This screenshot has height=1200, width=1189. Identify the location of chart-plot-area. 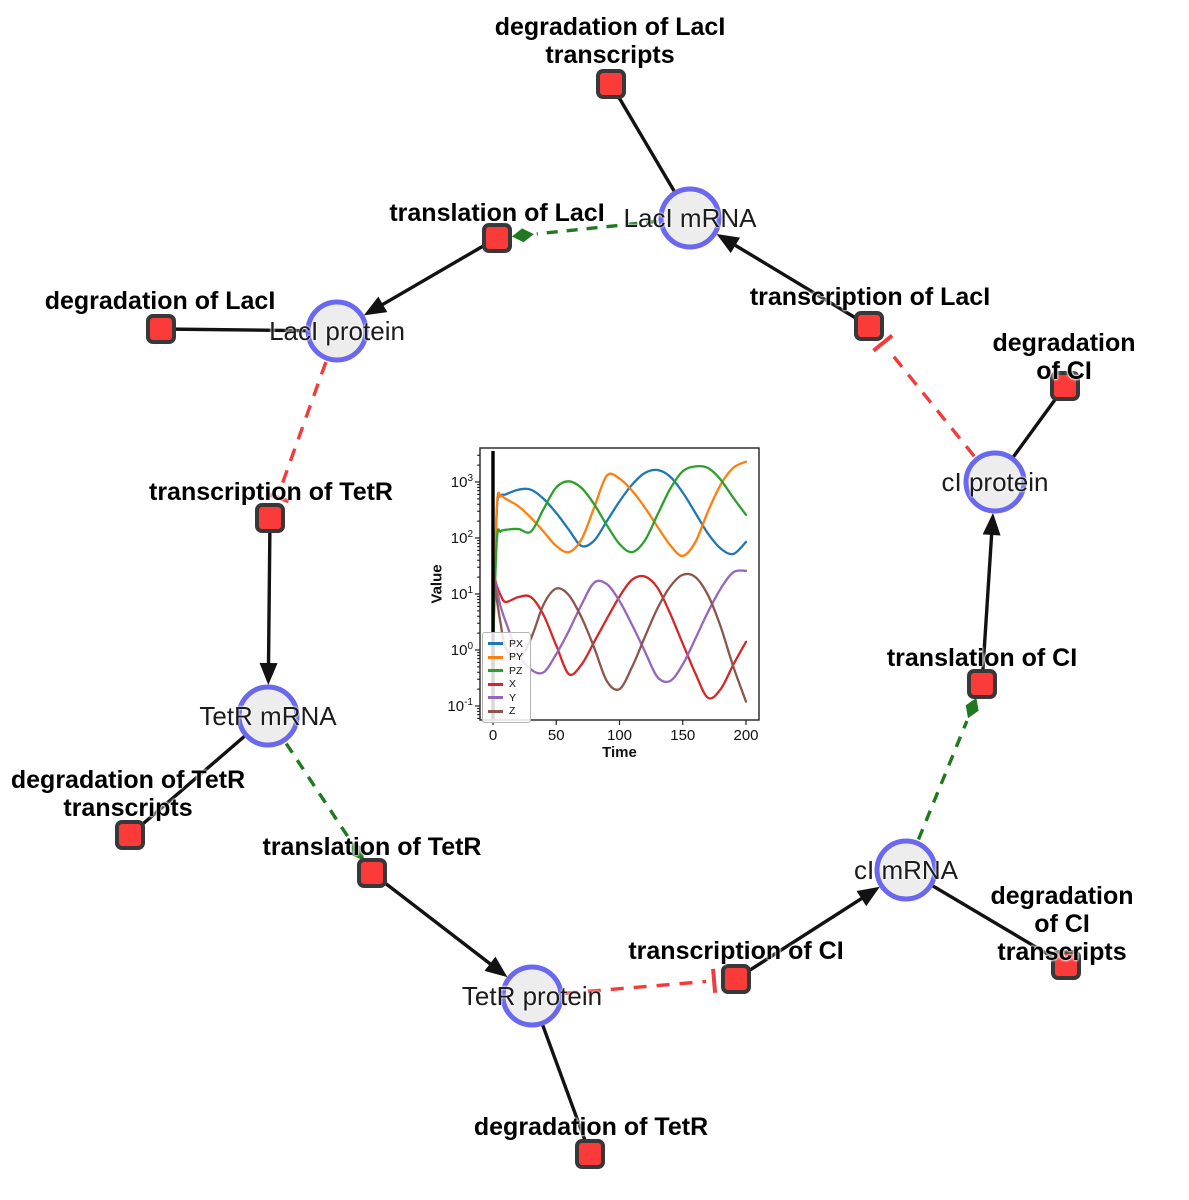
(617, 586).